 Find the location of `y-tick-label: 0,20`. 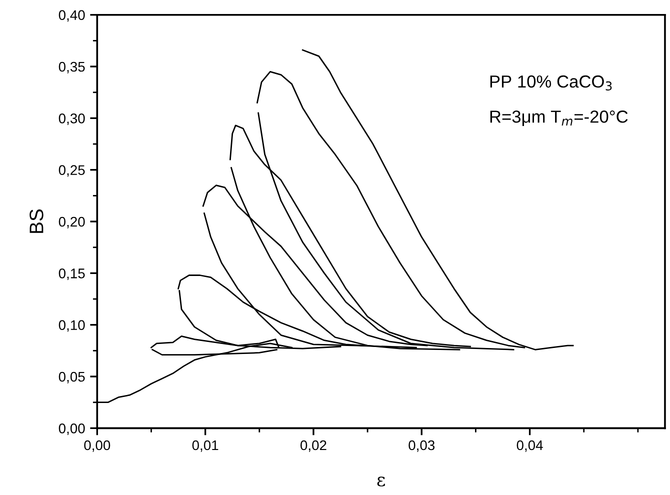

y-tick-label: 0,20 is located at coordinates (71, 222).